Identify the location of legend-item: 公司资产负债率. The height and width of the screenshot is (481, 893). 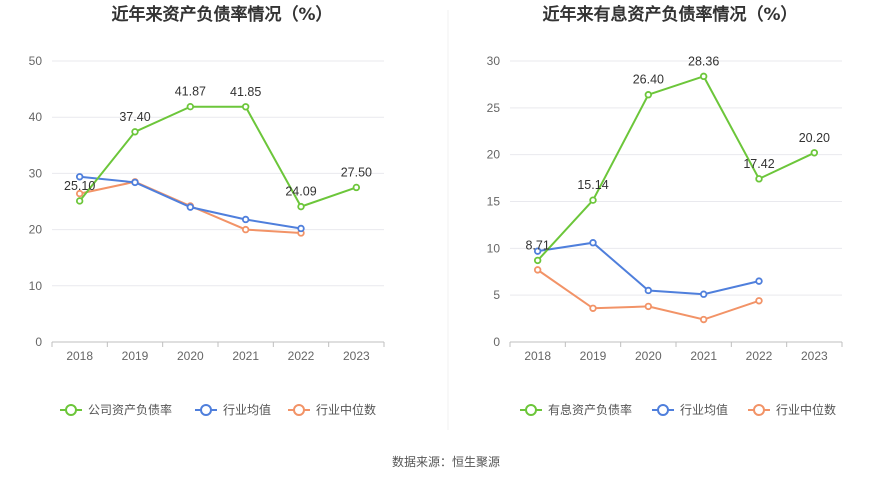
(116, 409).